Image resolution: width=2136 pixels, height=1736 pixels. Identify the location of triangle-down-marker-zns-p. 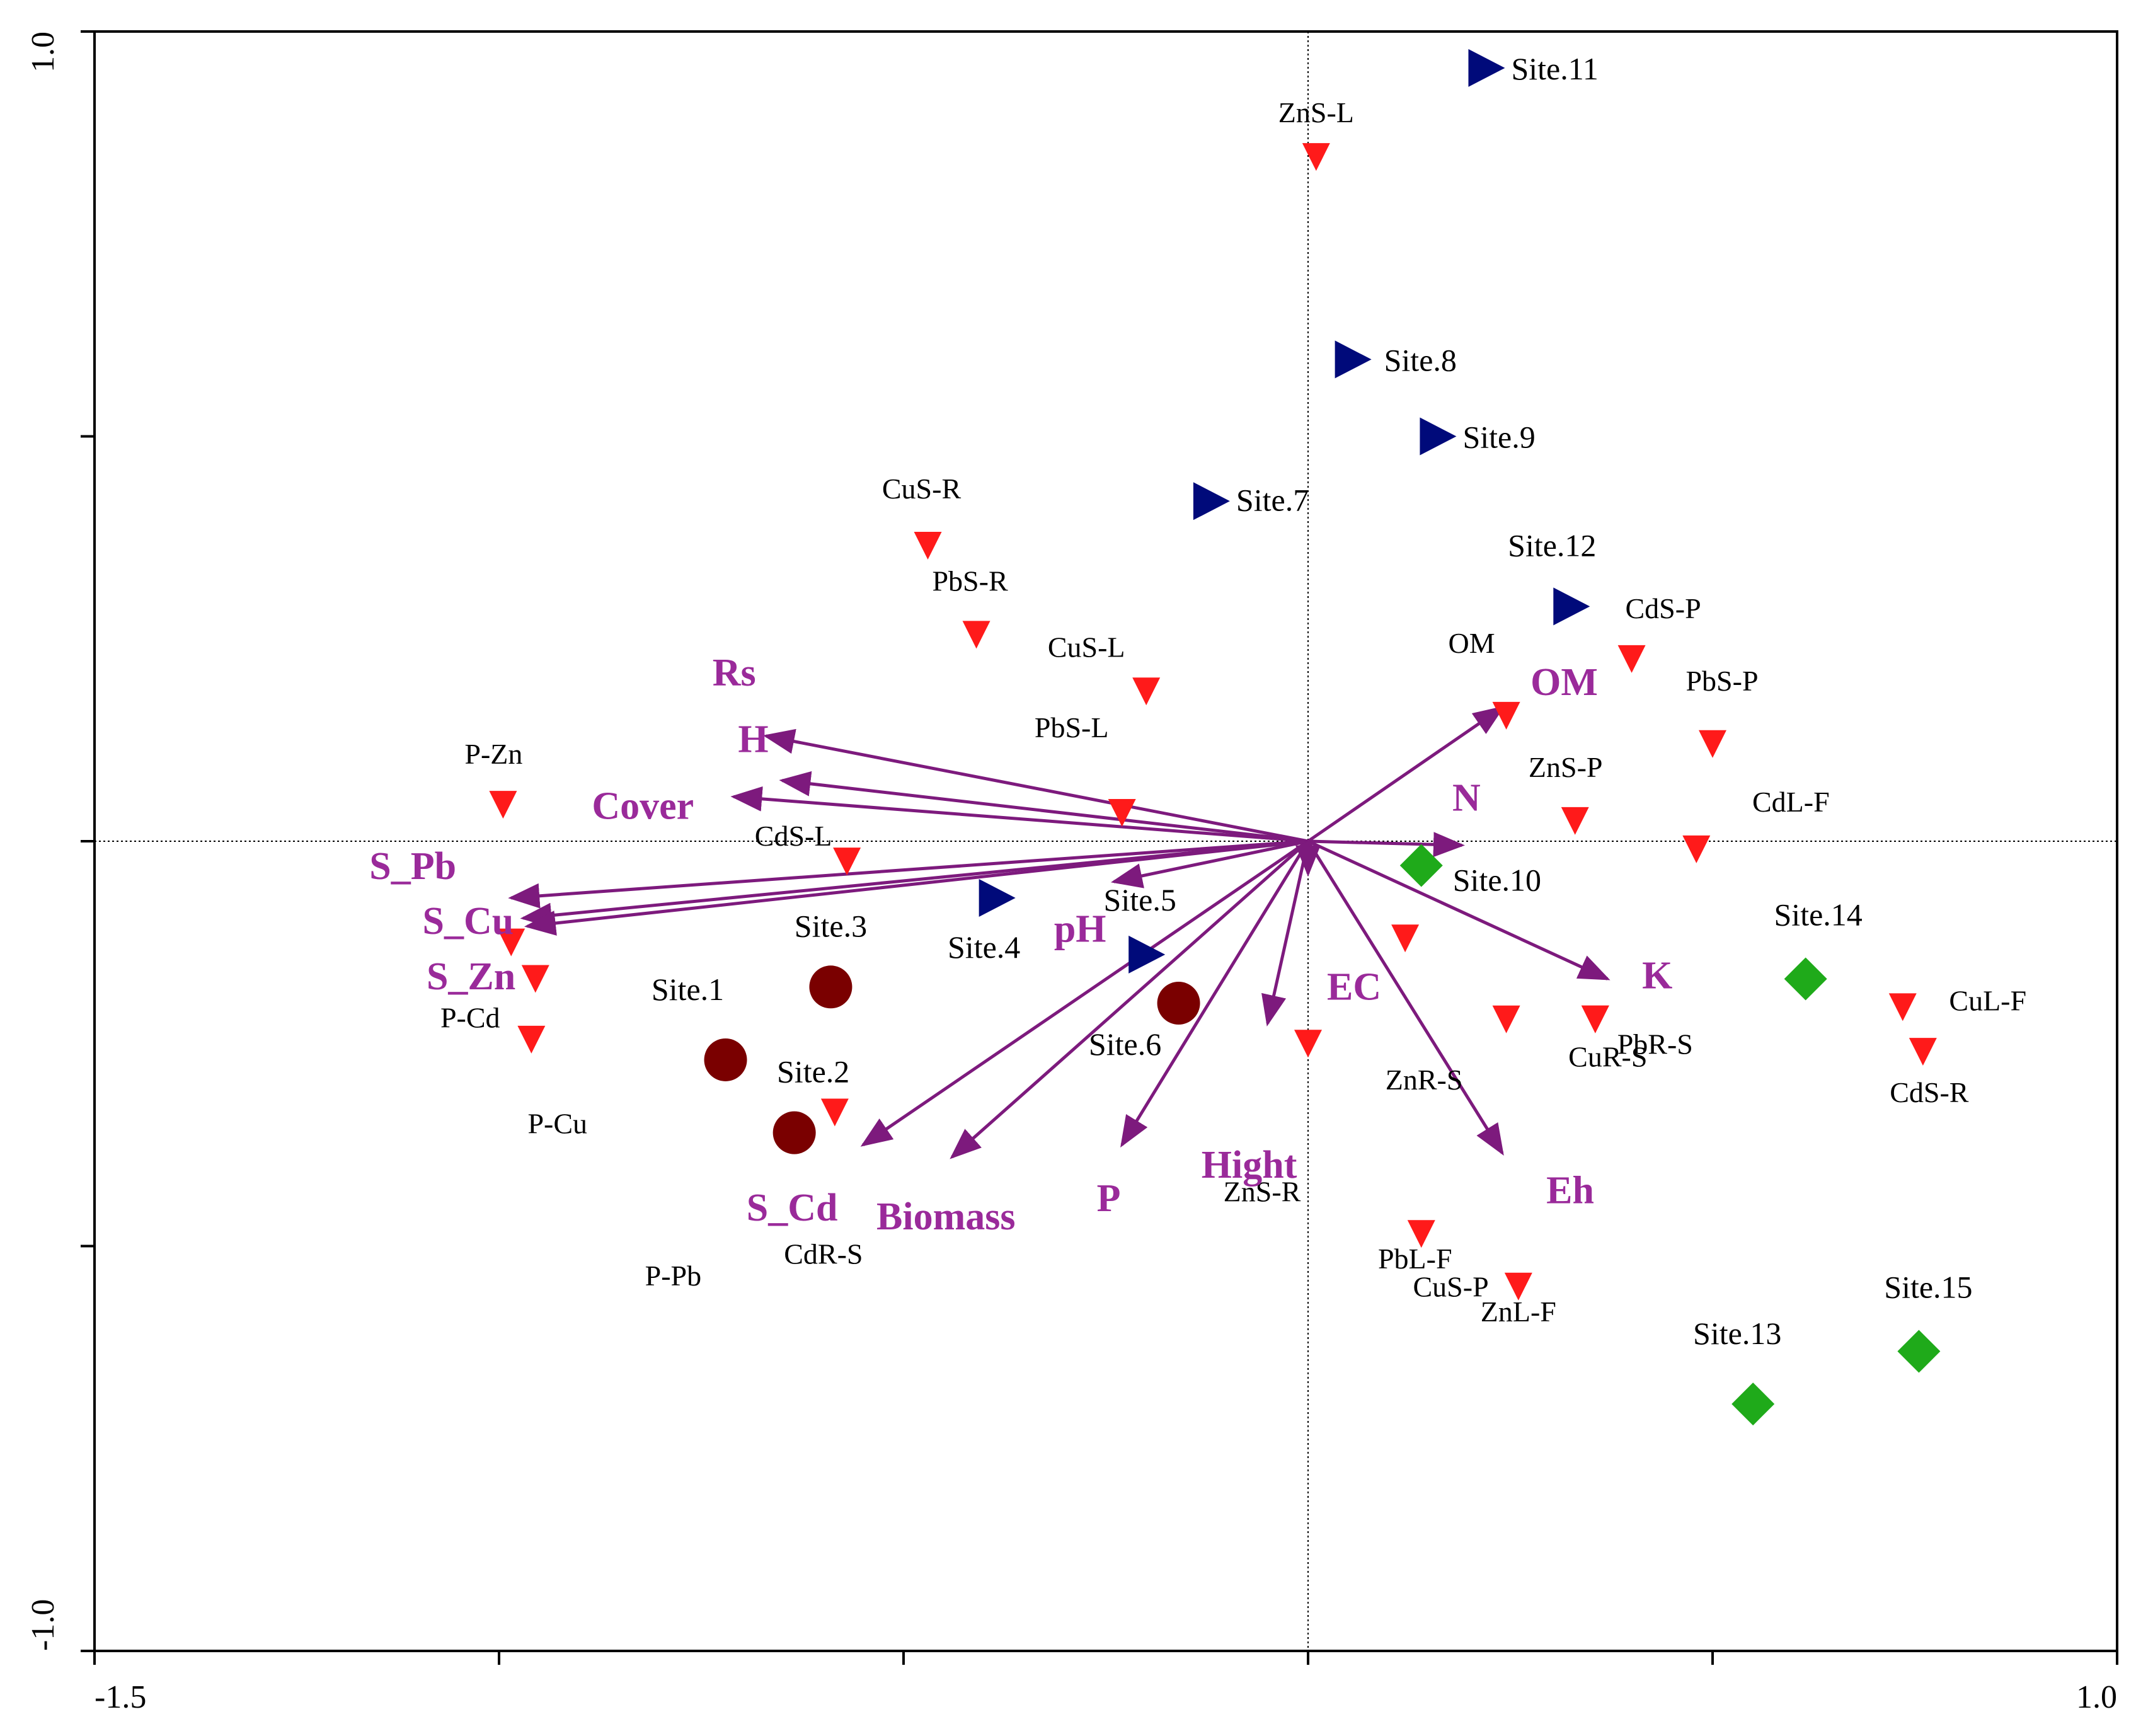
(1575, 821).